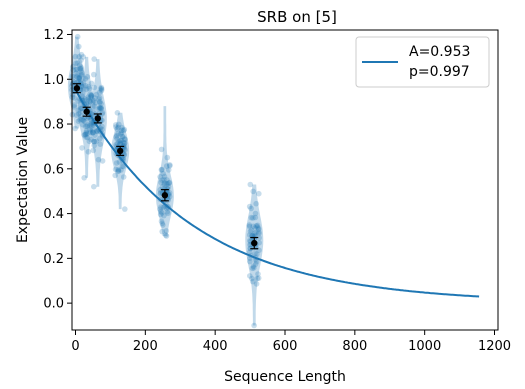  What do you see at coordinates (422, 62) in the screenshot?
I see `legend-box` at bounding box center [422, 62].